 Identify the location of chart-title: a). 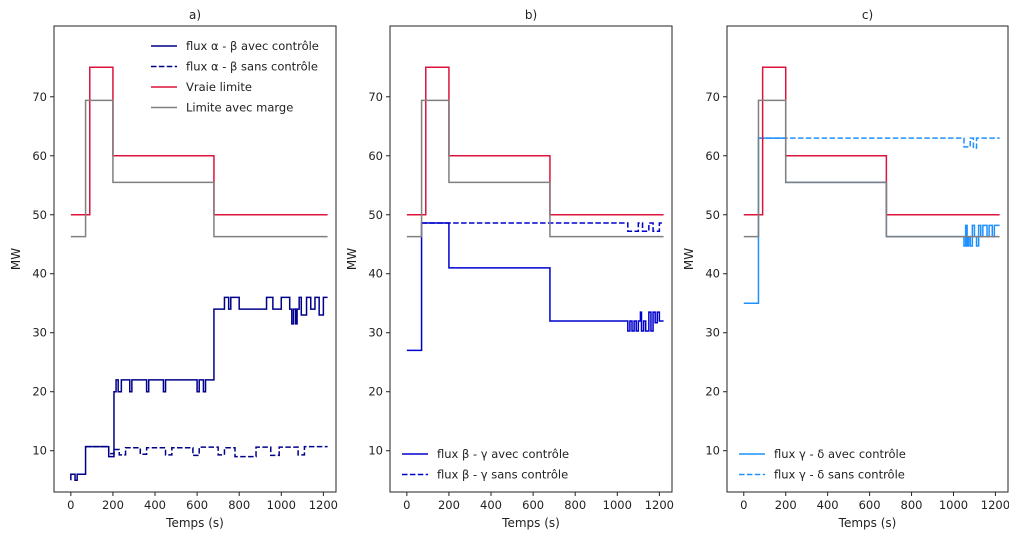
(195, 15).